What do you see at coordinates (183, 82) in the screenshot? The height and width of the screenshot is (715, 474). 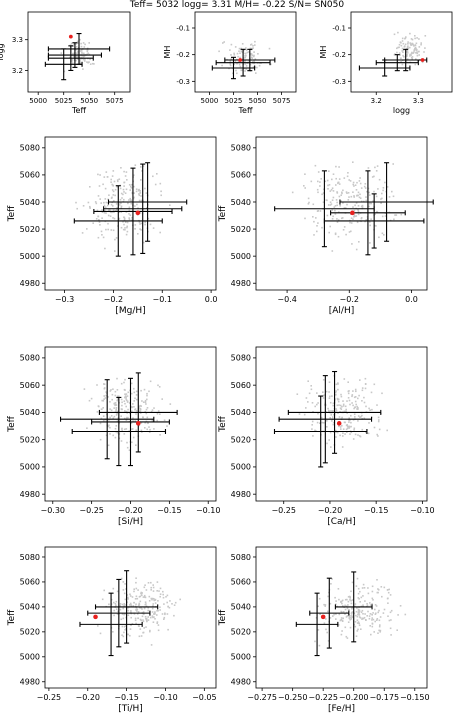 I see `y-tick-label: -0.3` at bounding box center [183, 82].